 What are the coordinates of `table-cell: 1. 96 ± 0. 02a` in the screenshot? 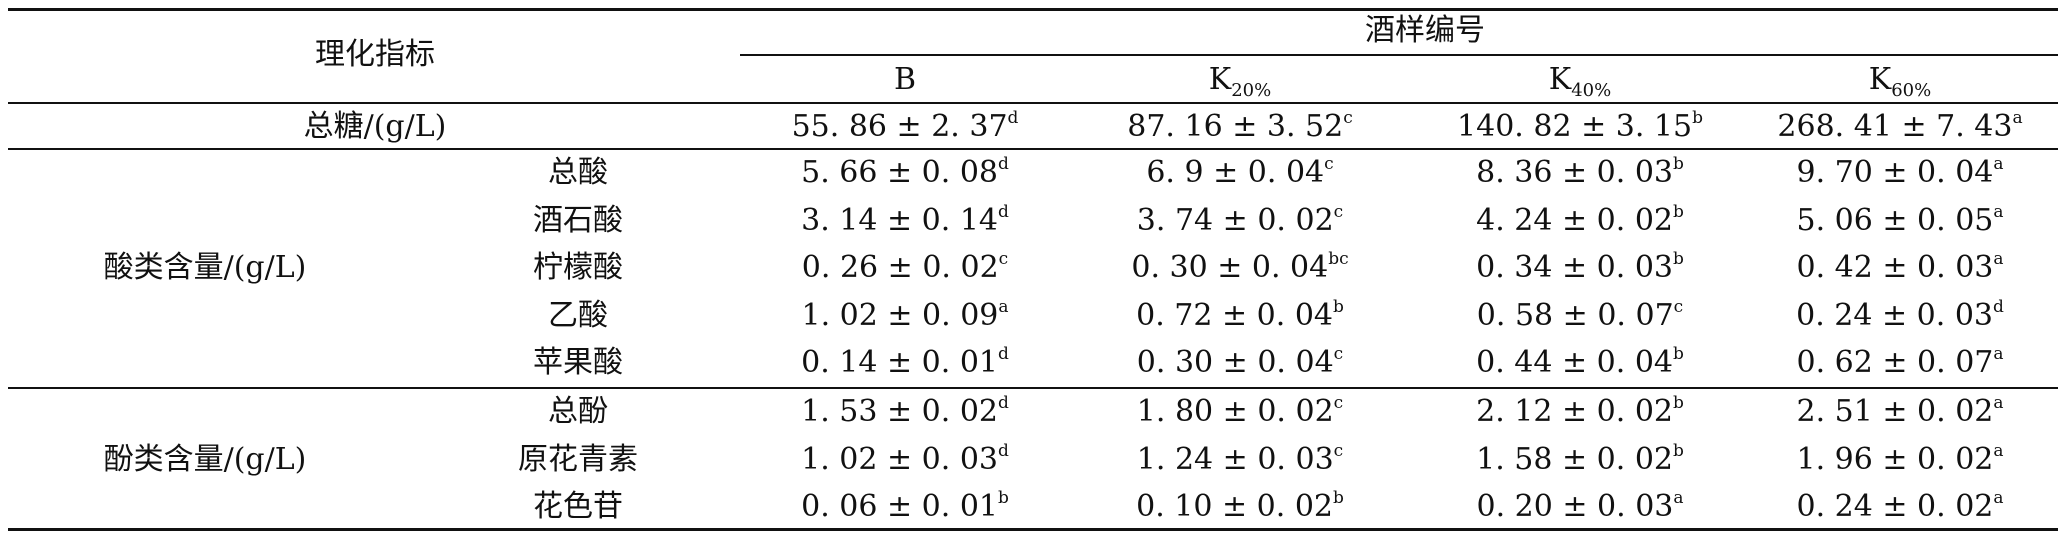 It's located at (1899, 460).